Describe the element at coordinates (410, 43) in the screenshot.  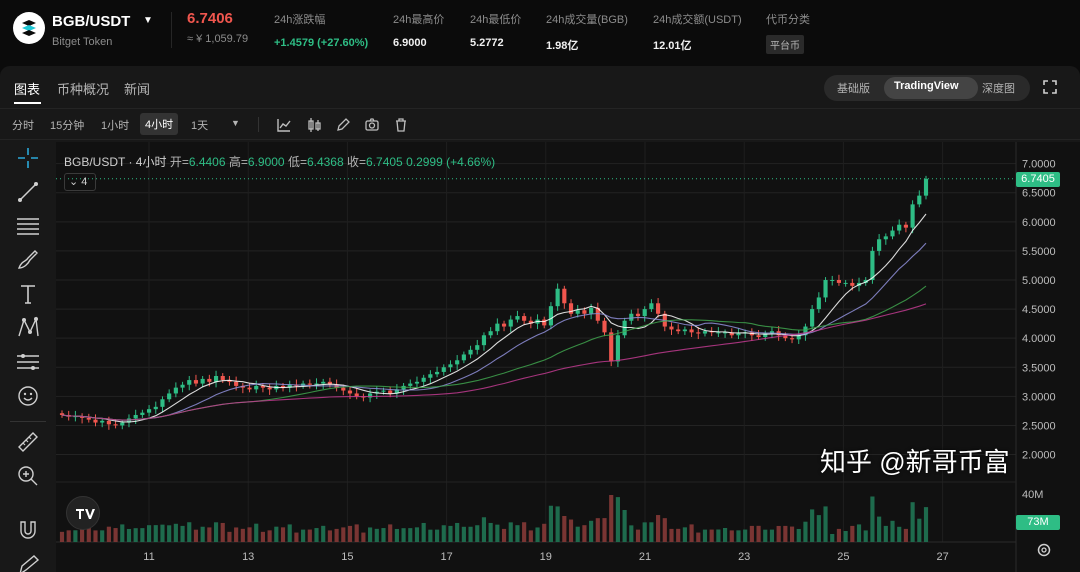
I see `stat-value: 6.9000` at that location.